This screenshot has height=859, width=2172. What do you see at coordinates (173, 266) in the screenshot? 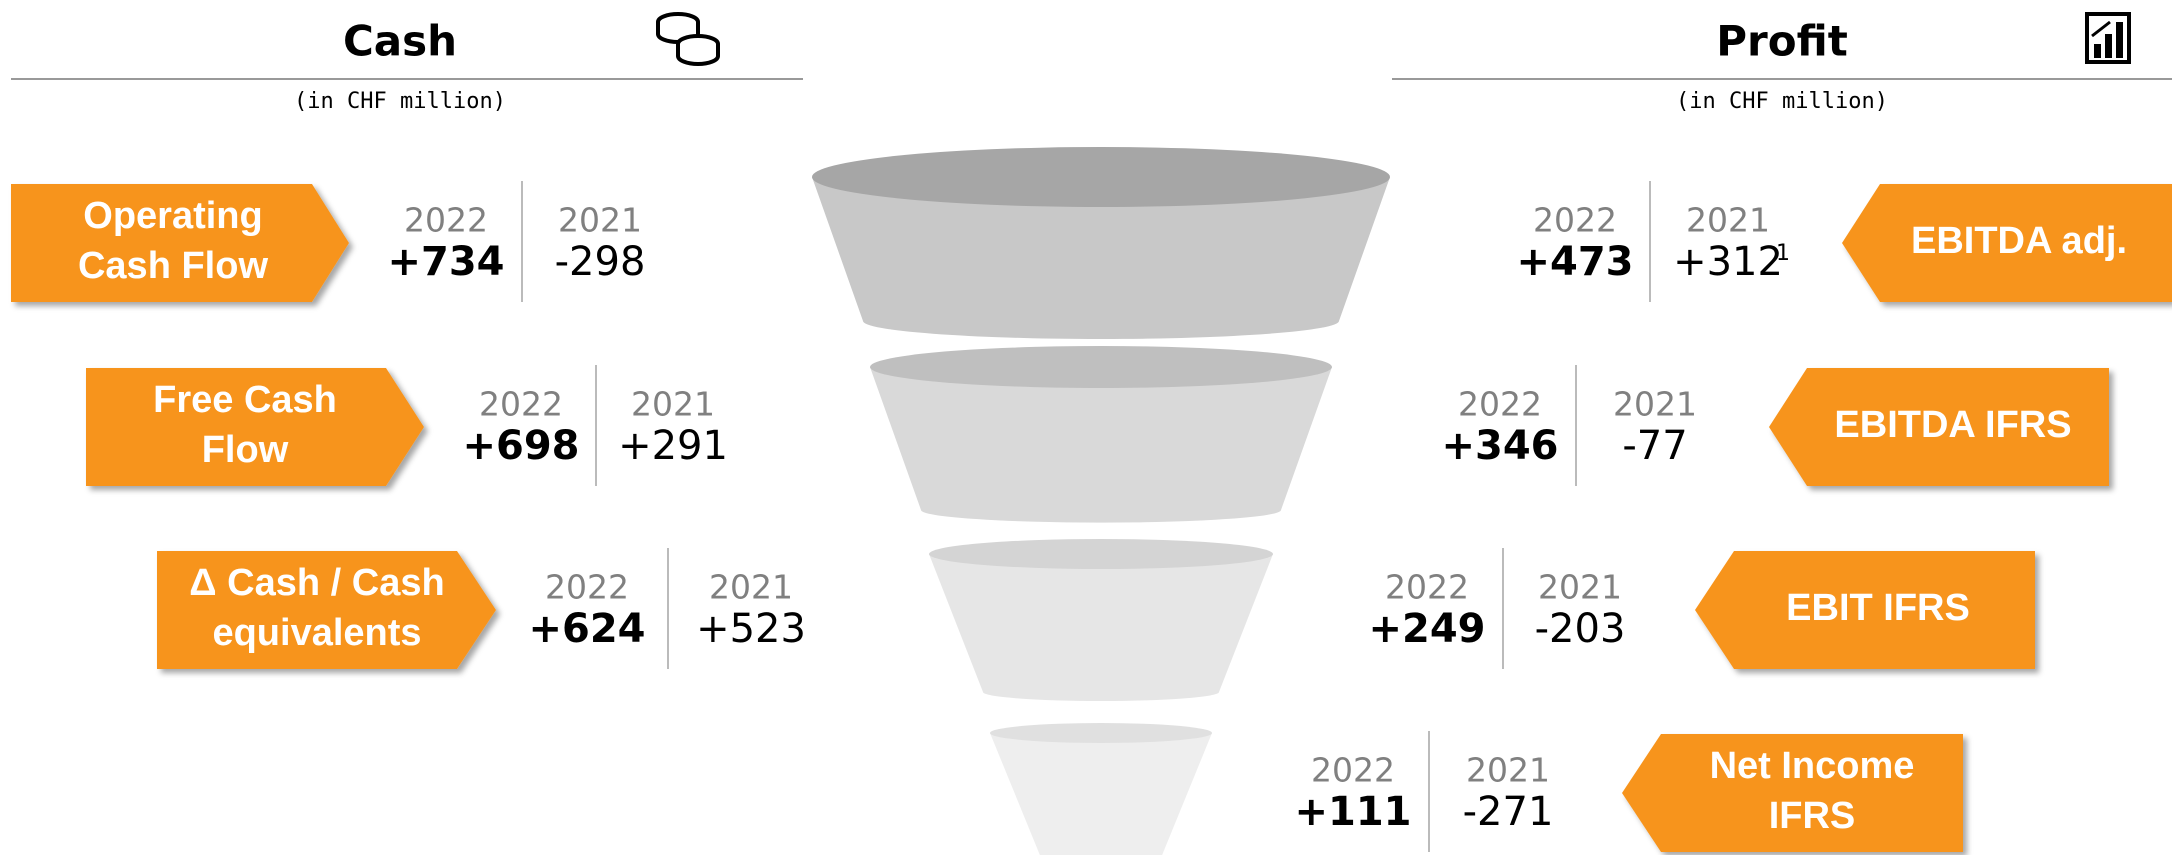
I see `item-label: Cash Flow` at bounding box center [173, 266].